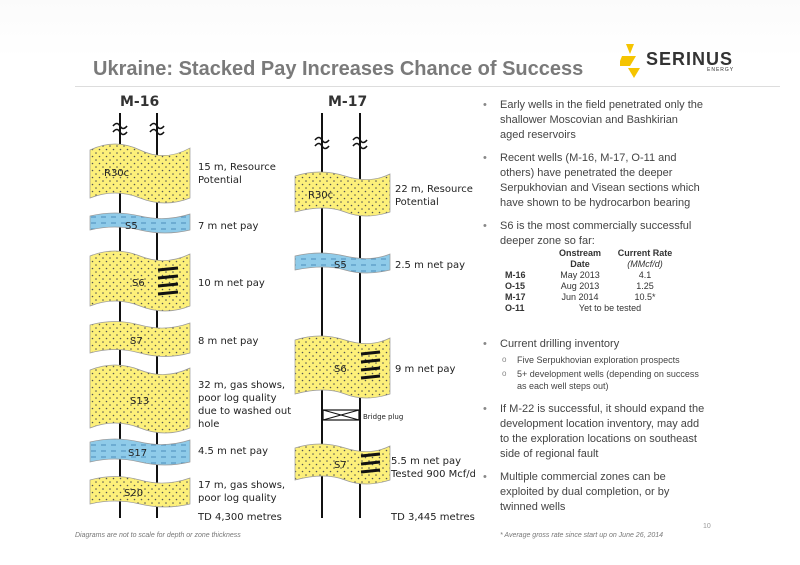 This screenshot has height=565, width=800. I want to click on table-row: O-15 Aug 2013 1.25, so click(590, 286).